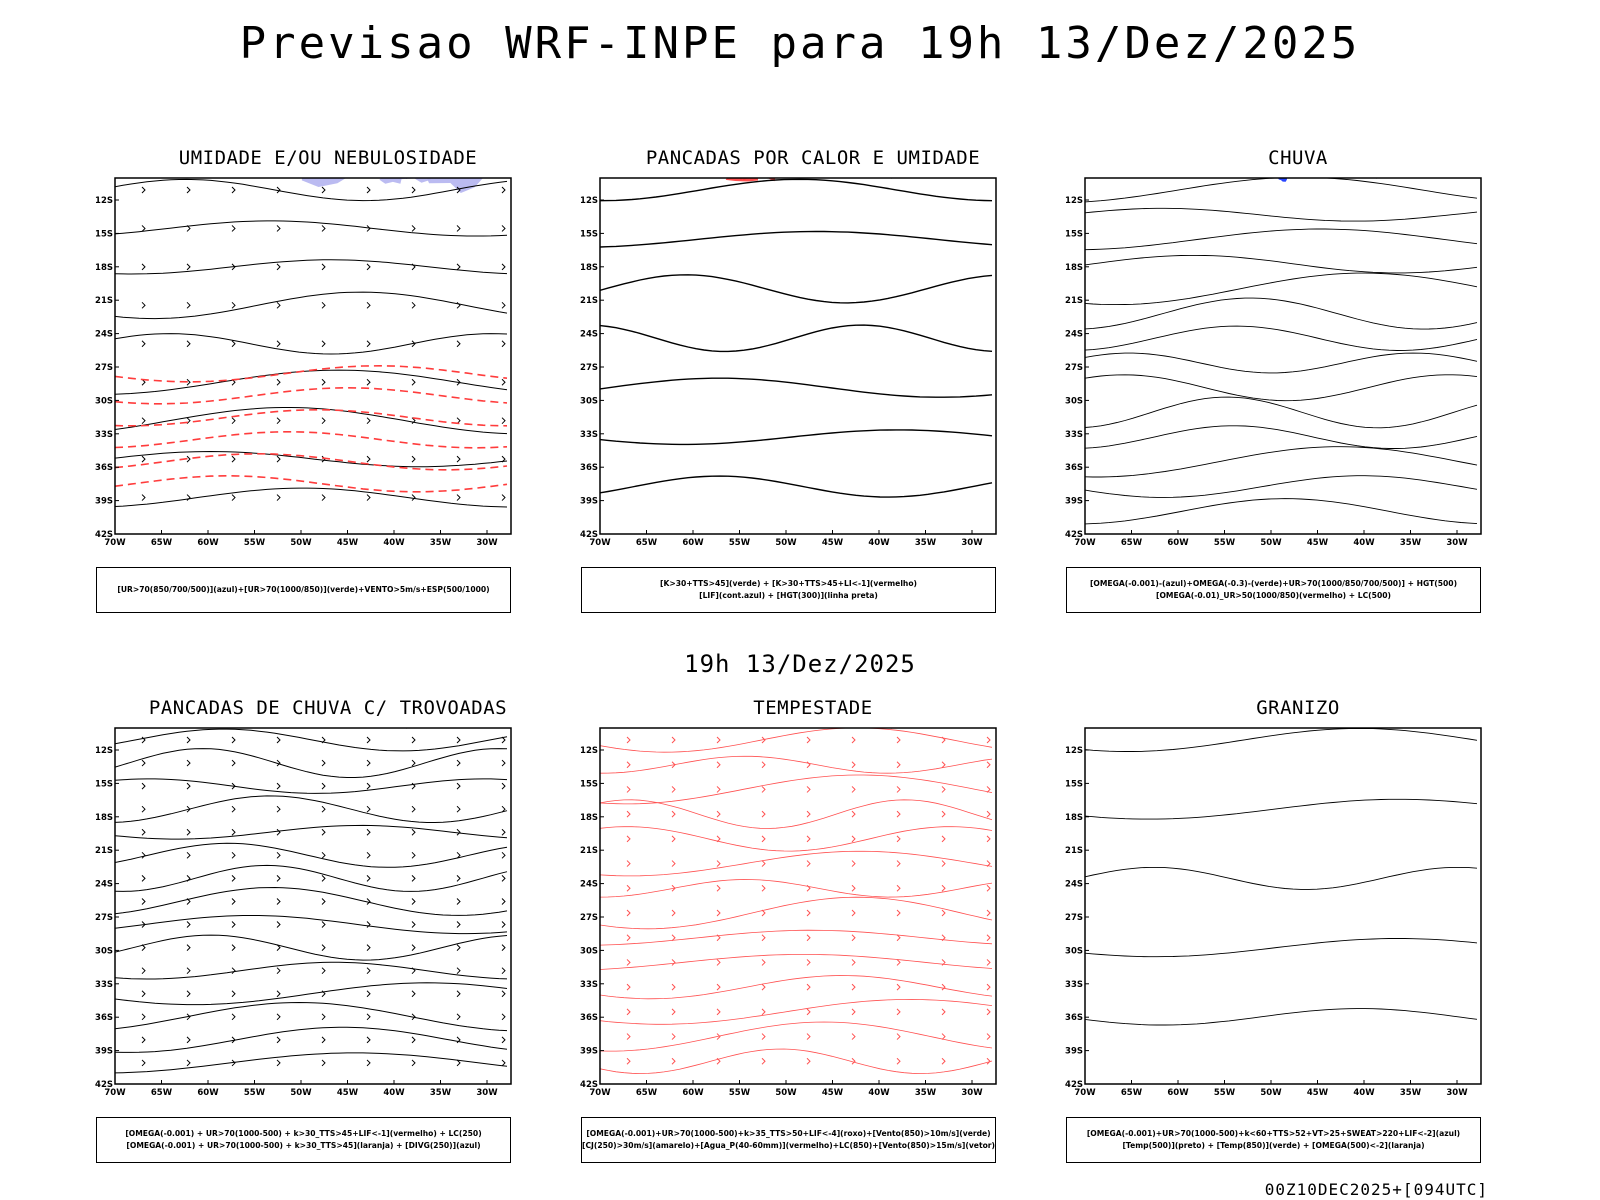 This screenshot has height=1200, width=1600. Describe the element at coordinates (1298, 708) in the screenshot. I see `panel-title: GRANIZO` at that location.